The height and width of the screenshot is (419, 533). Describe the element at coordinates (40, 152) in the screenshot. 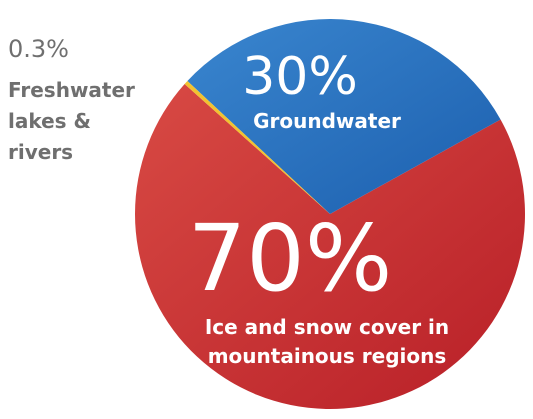

I see `freshwater-label-line-3: rivers` at that location.